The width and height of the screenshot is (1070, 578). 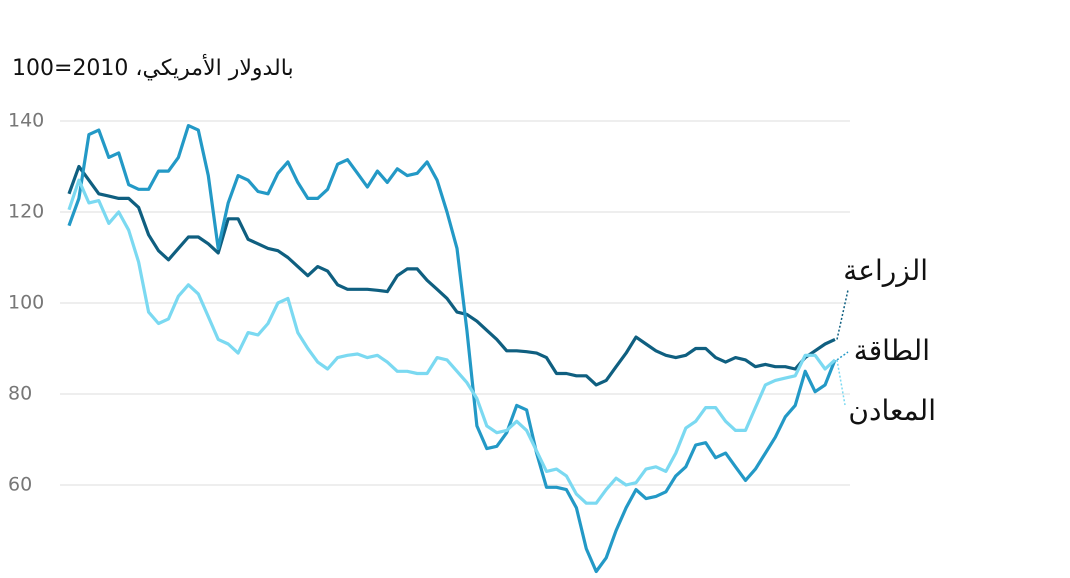 I want to click on y-tick-label: 140, so click(x=26, y=121).